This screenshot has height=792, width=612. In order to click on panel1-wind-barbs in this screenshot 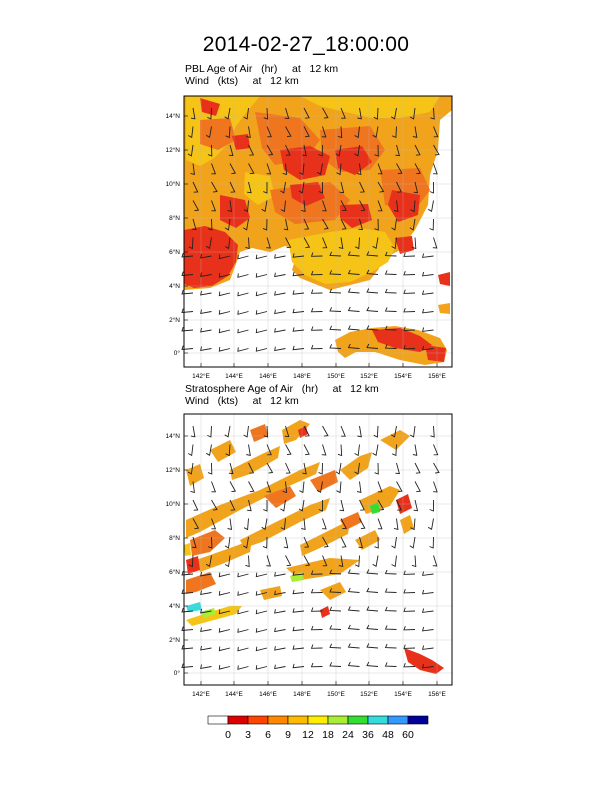, I will do `click(310, 229)`.